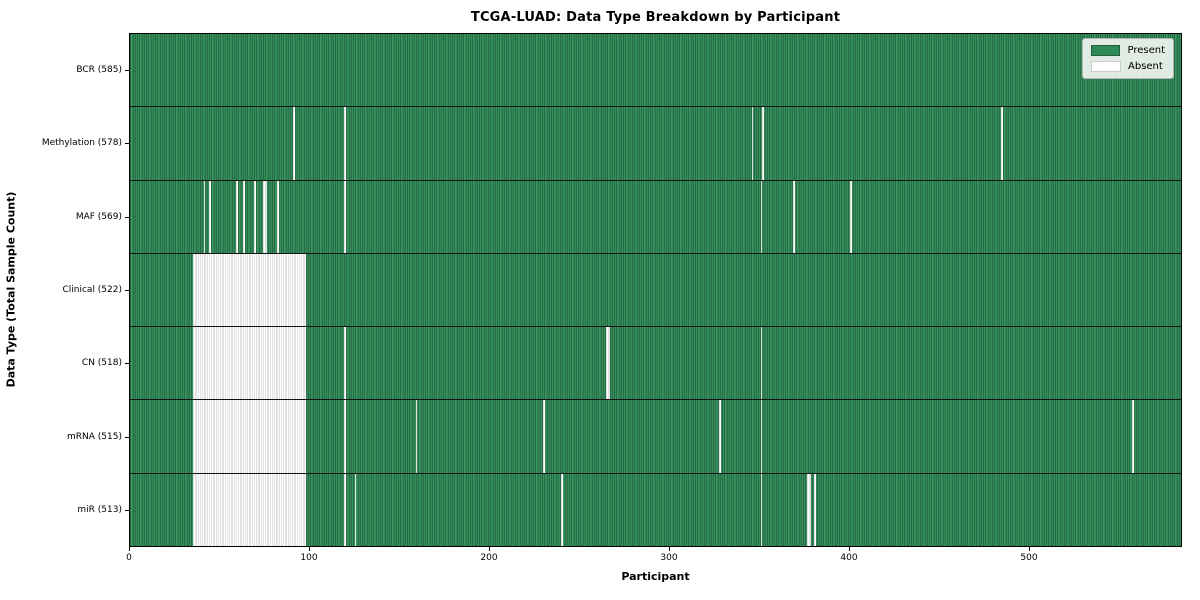 This screenshot has width=1200, height=600. I want to click on chart-row-Methylation, so click(655, 144).